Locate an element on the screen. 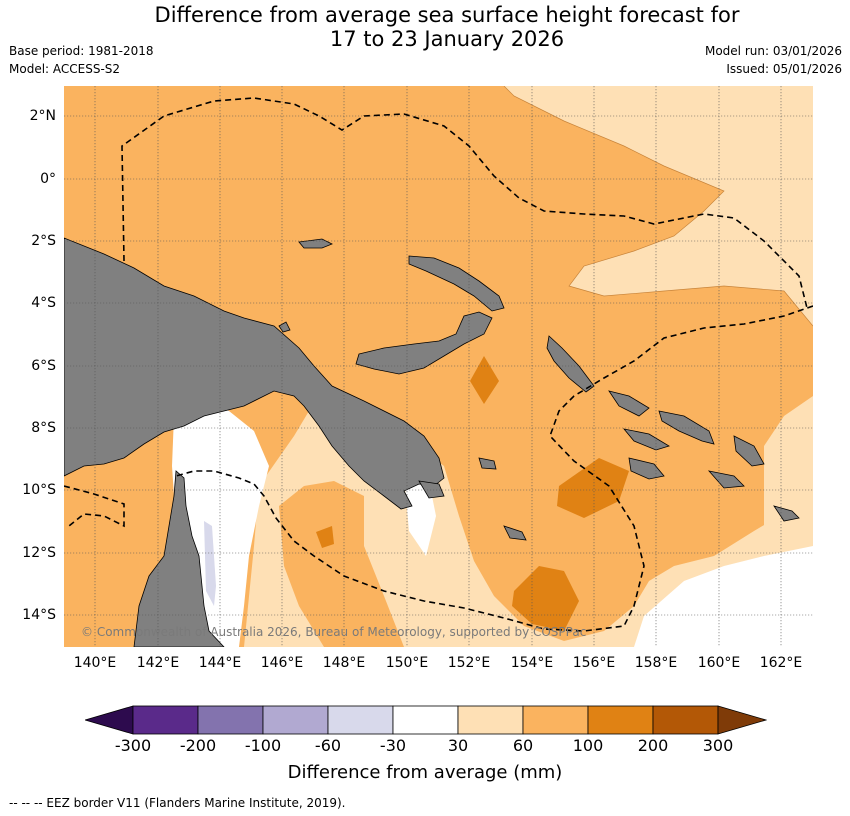 Image resolution: width=850 pixels, height=816 pixels. colorbar-tick-label: -200 is located at coordinates (198, 745).